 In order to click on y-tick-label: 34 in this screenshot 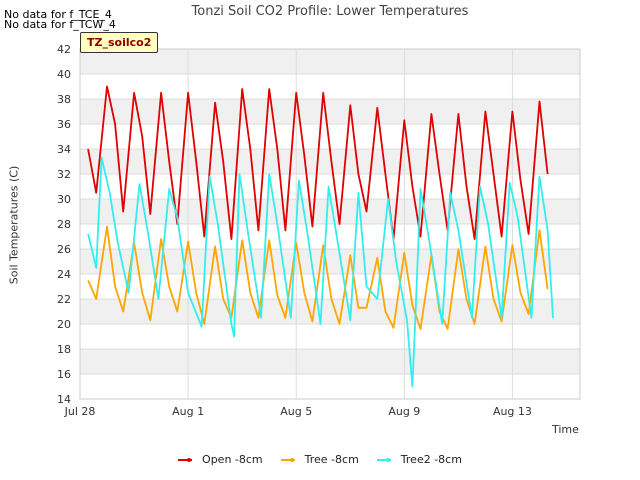, I will do `click(64, 149)`.